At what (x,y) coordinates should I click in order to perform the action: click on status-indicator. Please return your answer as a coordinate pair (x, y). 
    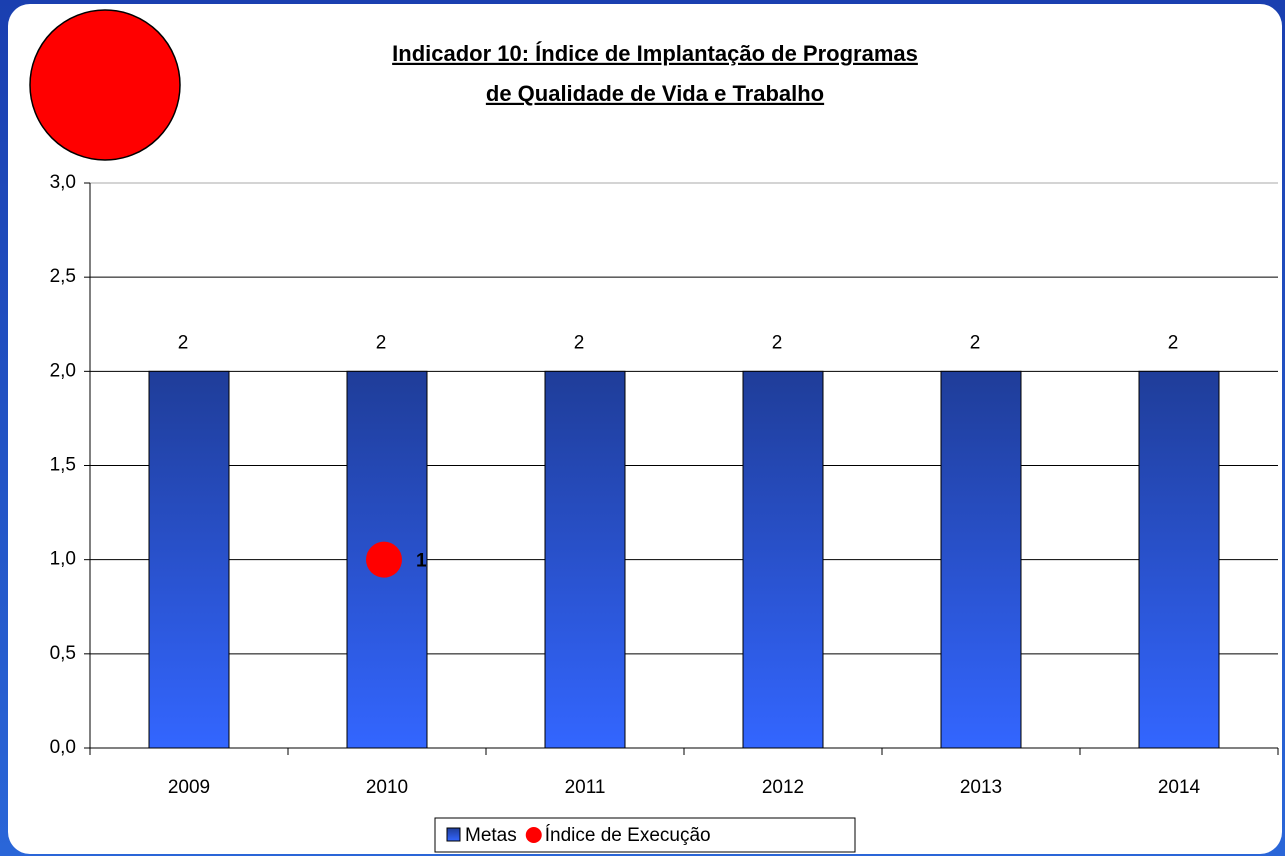
    Looking at the image, I should click on (105, 85).